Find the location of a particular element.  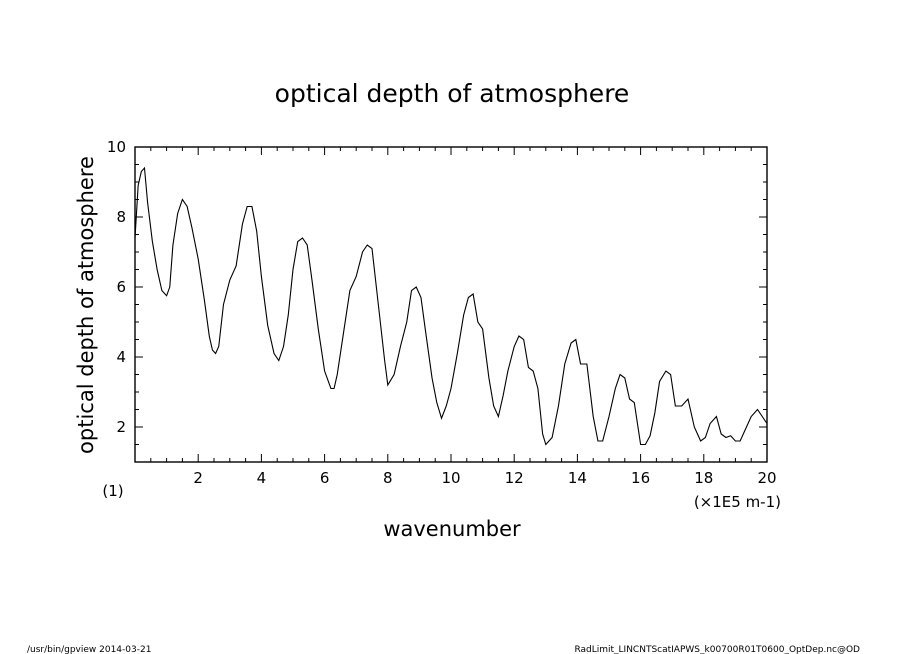

chart-title: optical depth of atmosphere is located at coordinates (452, 93).